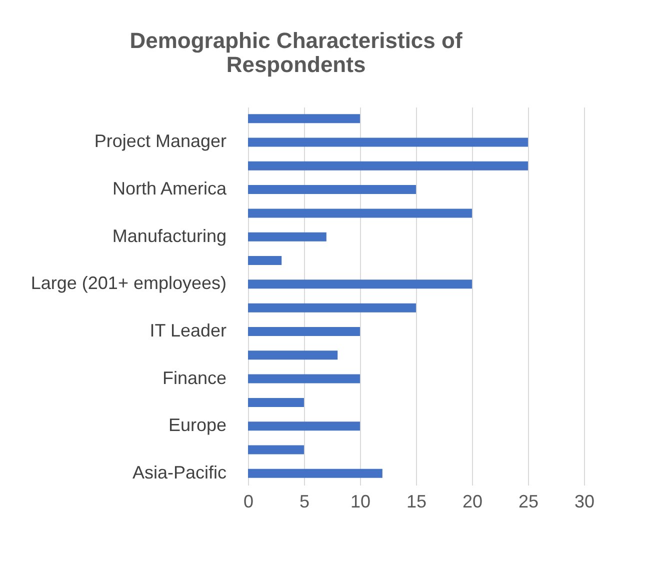 This screenshot has width=665, height=570. What do you see at coordinates (416, 502) in the screenshot?
I see `x-tick-label: 15` at bounding box center [416, 502].